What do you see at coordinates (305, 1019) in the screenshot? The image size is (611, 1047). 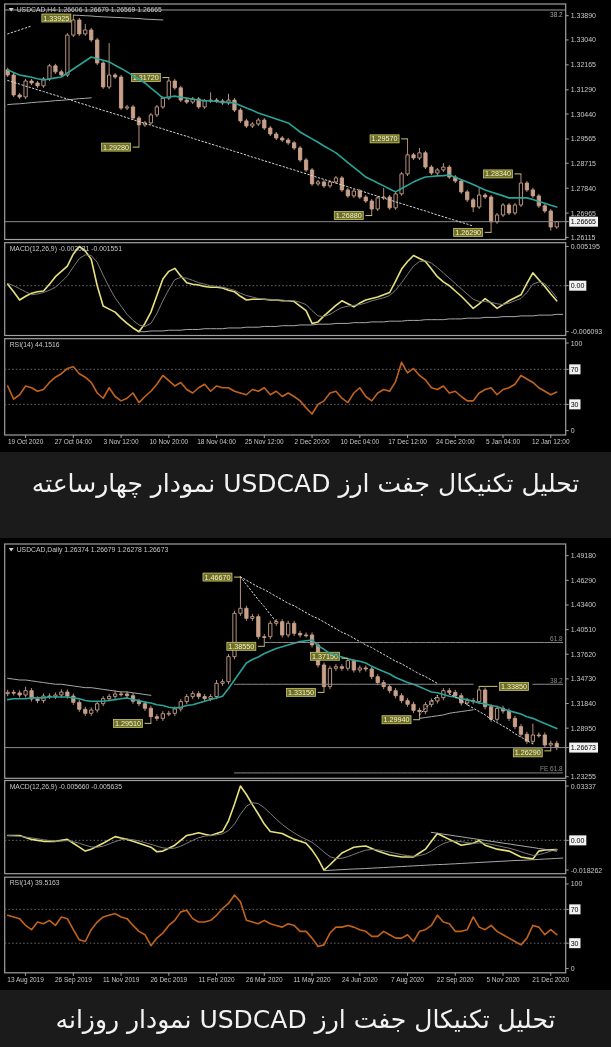 I see `text: تحلیل تکنیکال جفت ارز USDCAD نمودار روزانه` at bounding box center [305, 1019].